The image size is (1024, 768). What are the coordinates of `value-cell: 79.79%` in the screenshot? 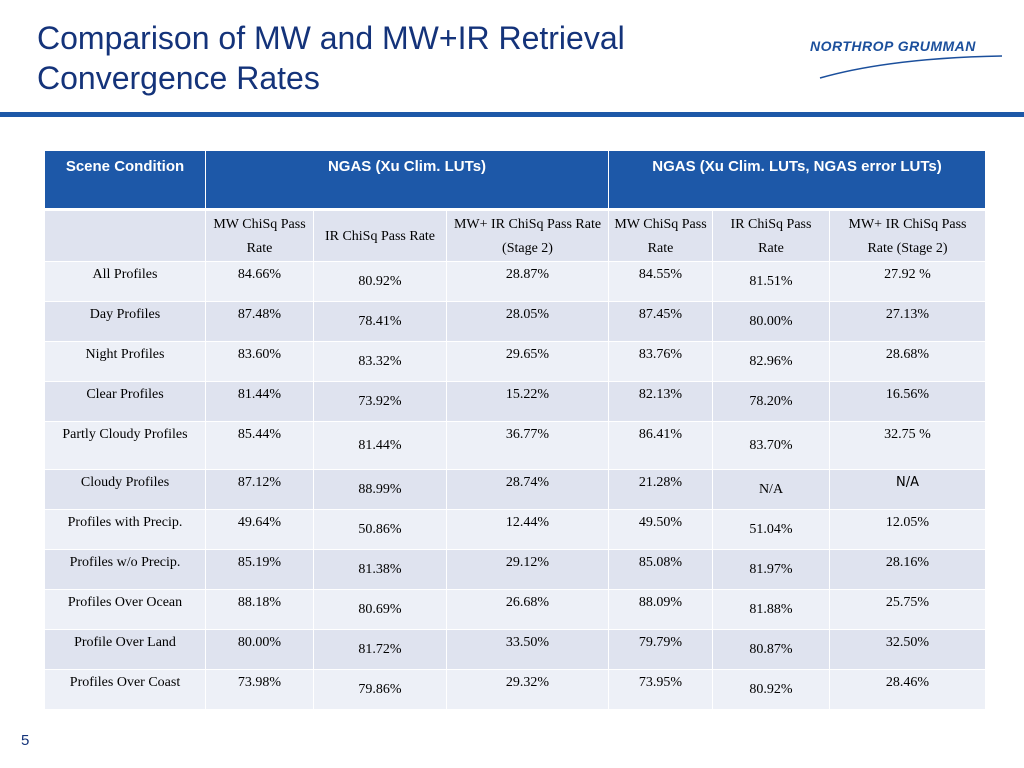 It's located at (660, 649).